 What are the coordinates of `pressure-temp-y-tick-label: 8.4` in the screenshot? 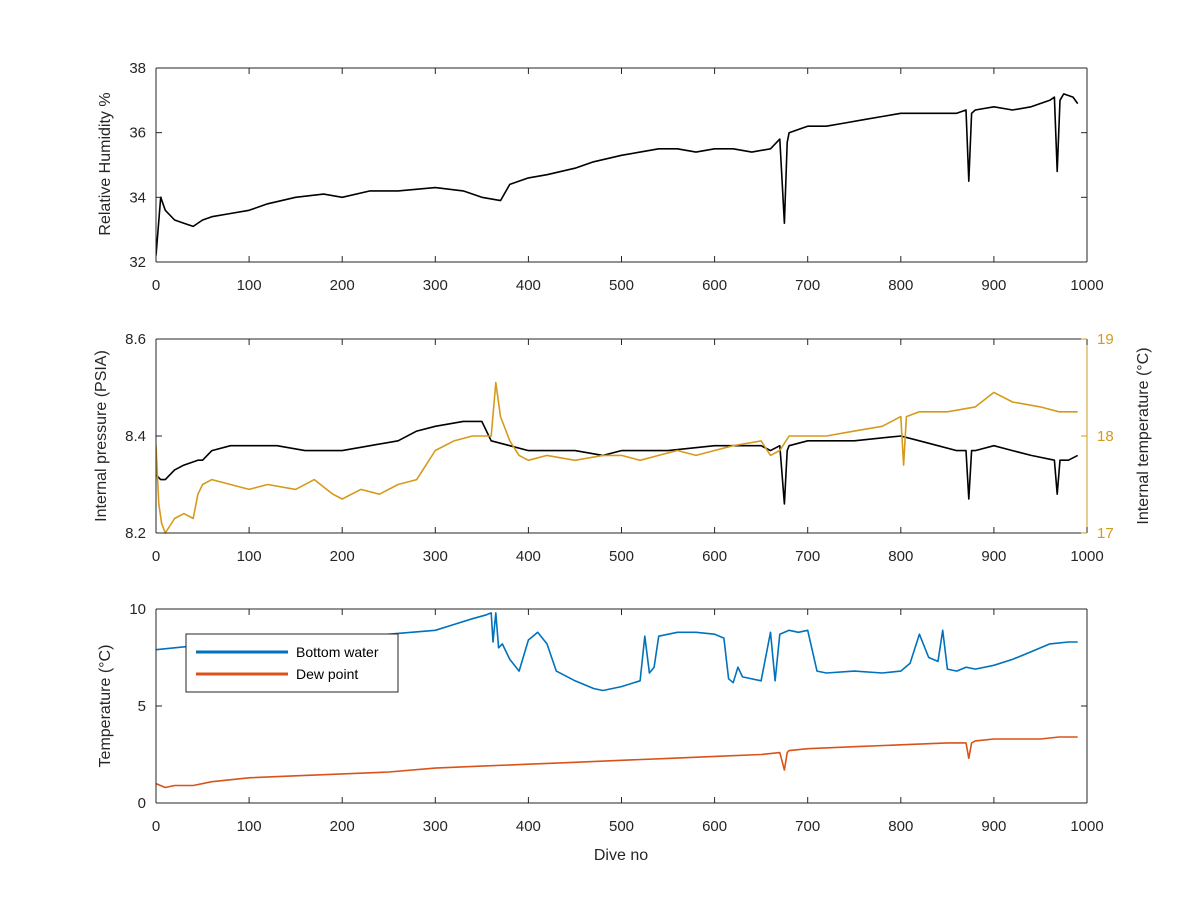 It's located at (135, 436).